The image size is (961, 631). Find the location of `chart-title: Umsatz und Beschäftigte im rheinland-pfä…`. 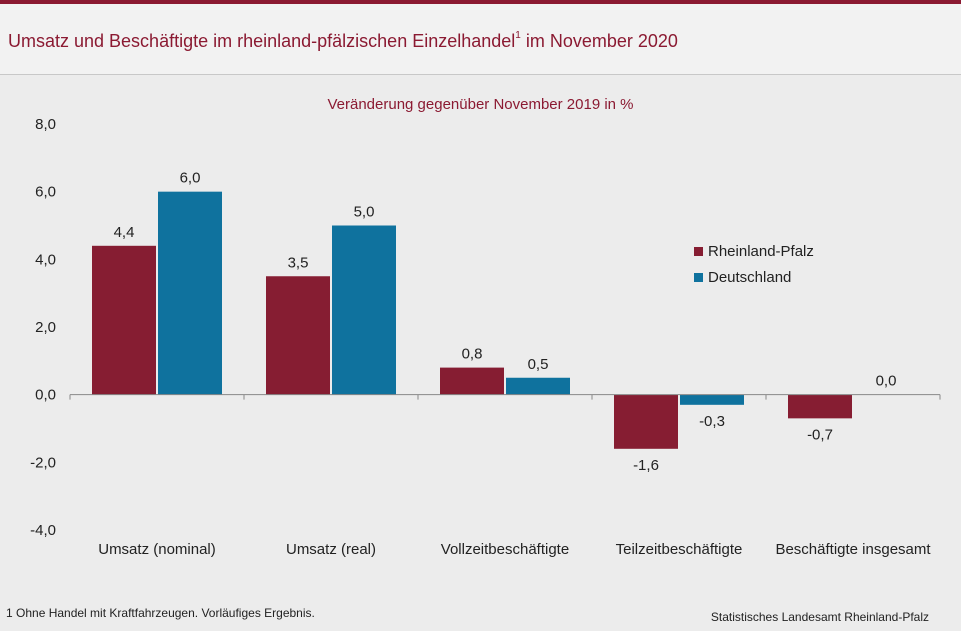

chart-title: Umsatz und Beschäftigte im rheinland-pfä… is located at coordinates (343, 40).